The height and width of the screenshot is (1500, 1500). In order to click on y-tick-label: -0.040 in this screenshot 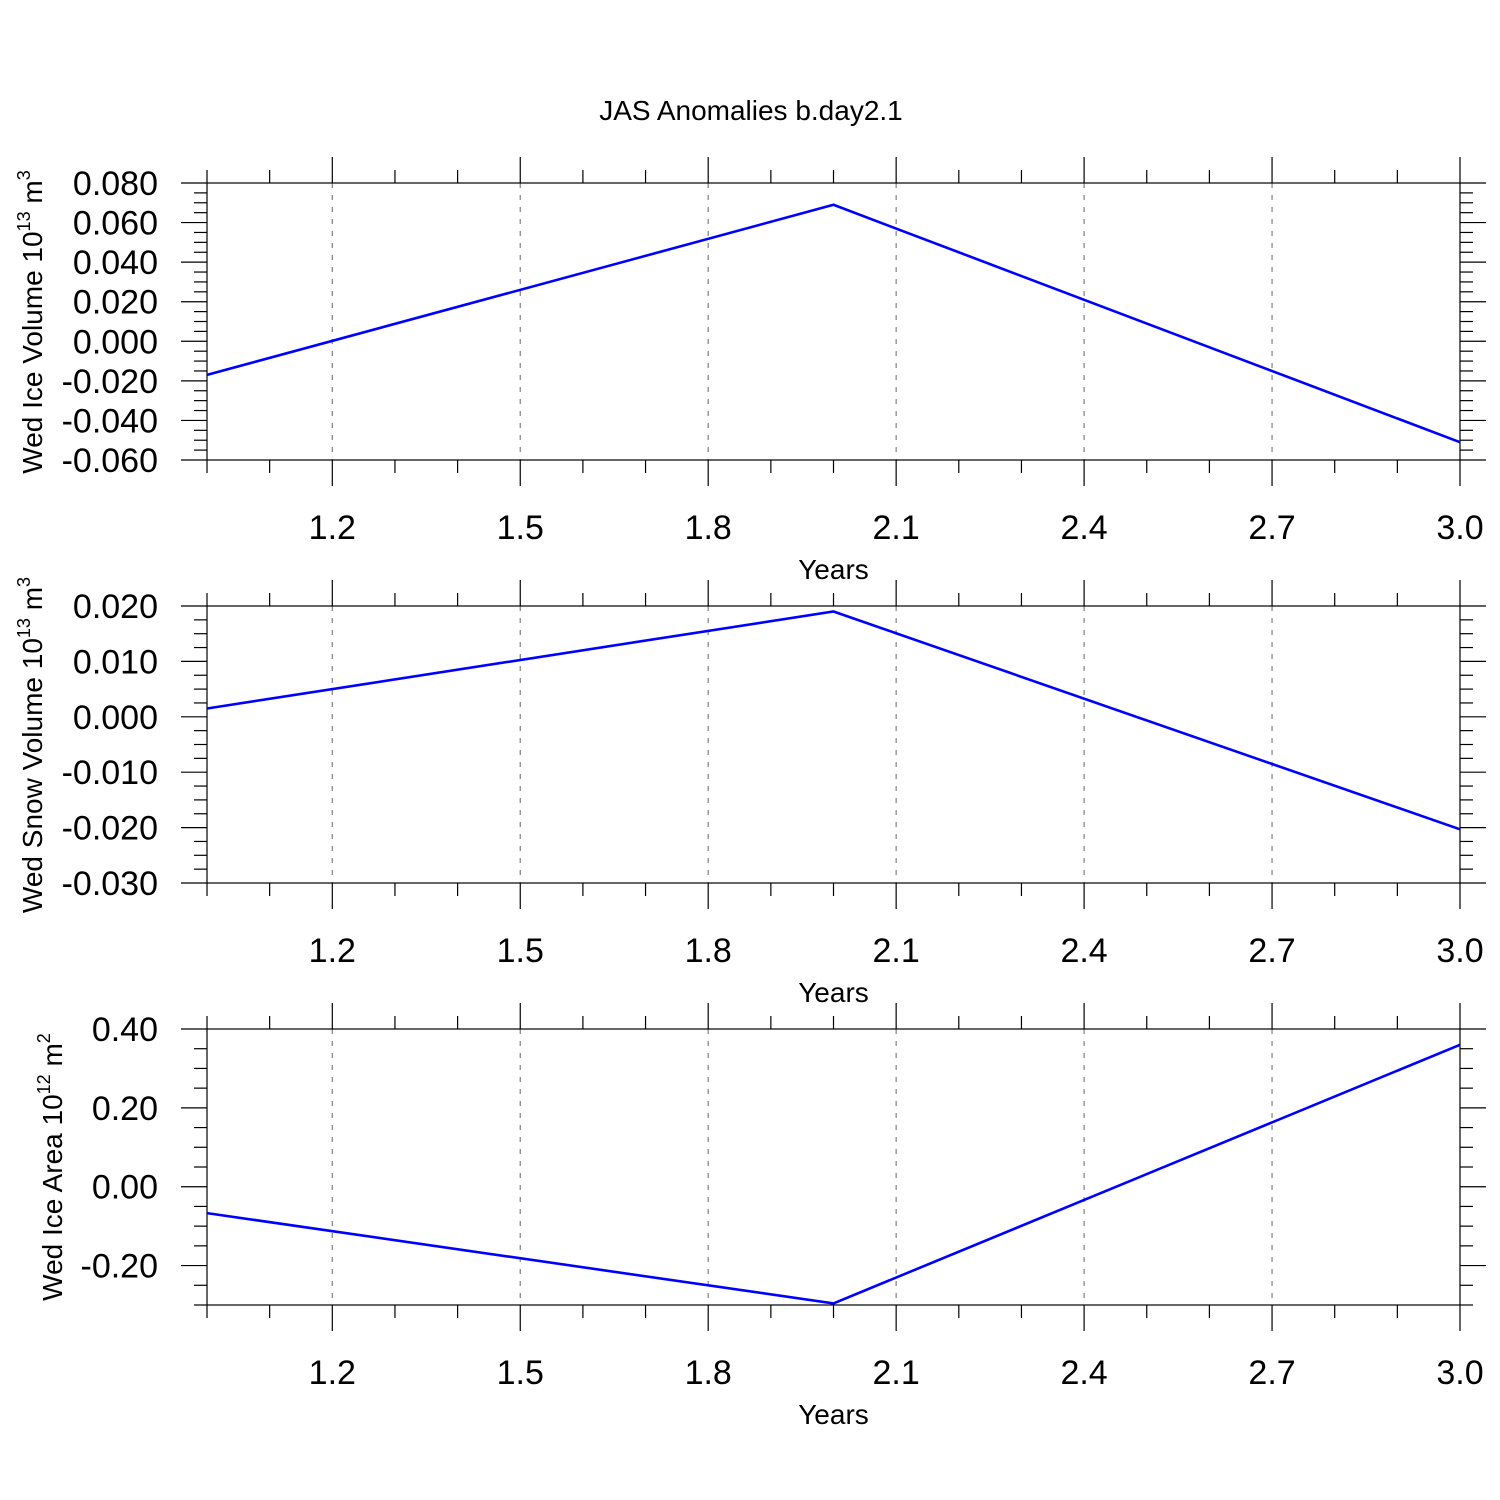, I will do `click(110, 421)`.